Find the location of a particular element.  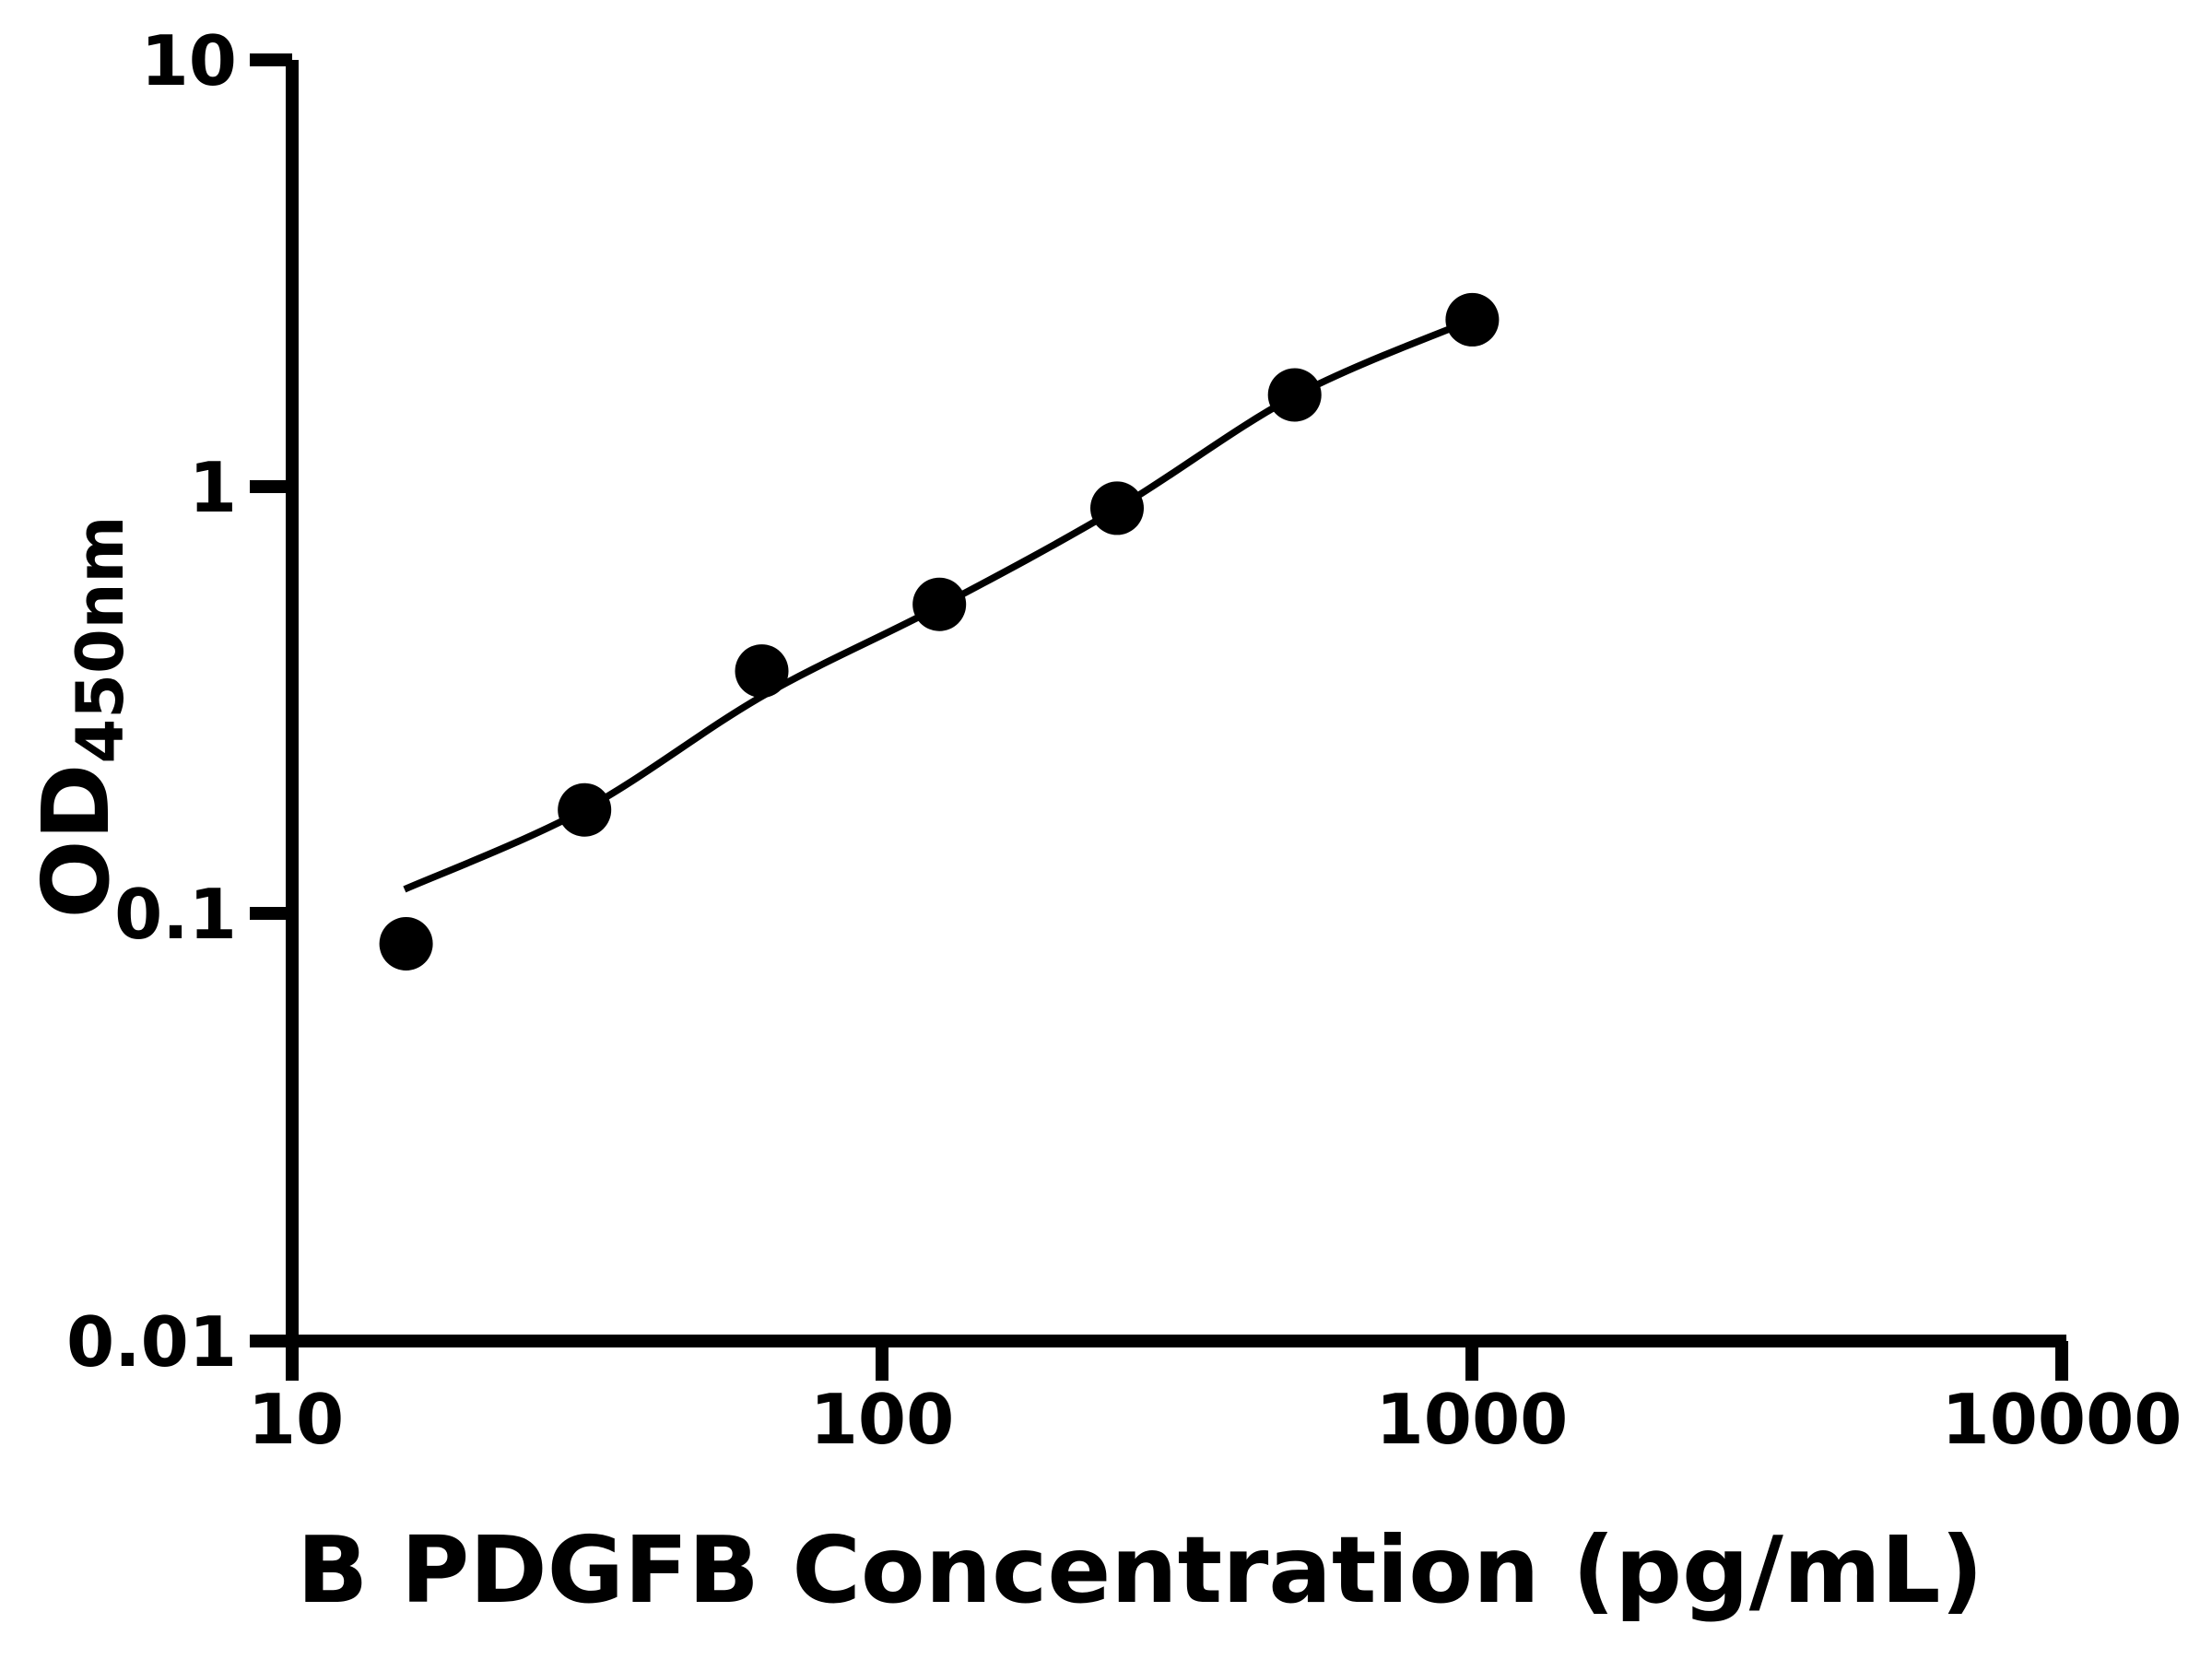

y-axis-title-subscript: 450nm is located at coordinates (100, 640).